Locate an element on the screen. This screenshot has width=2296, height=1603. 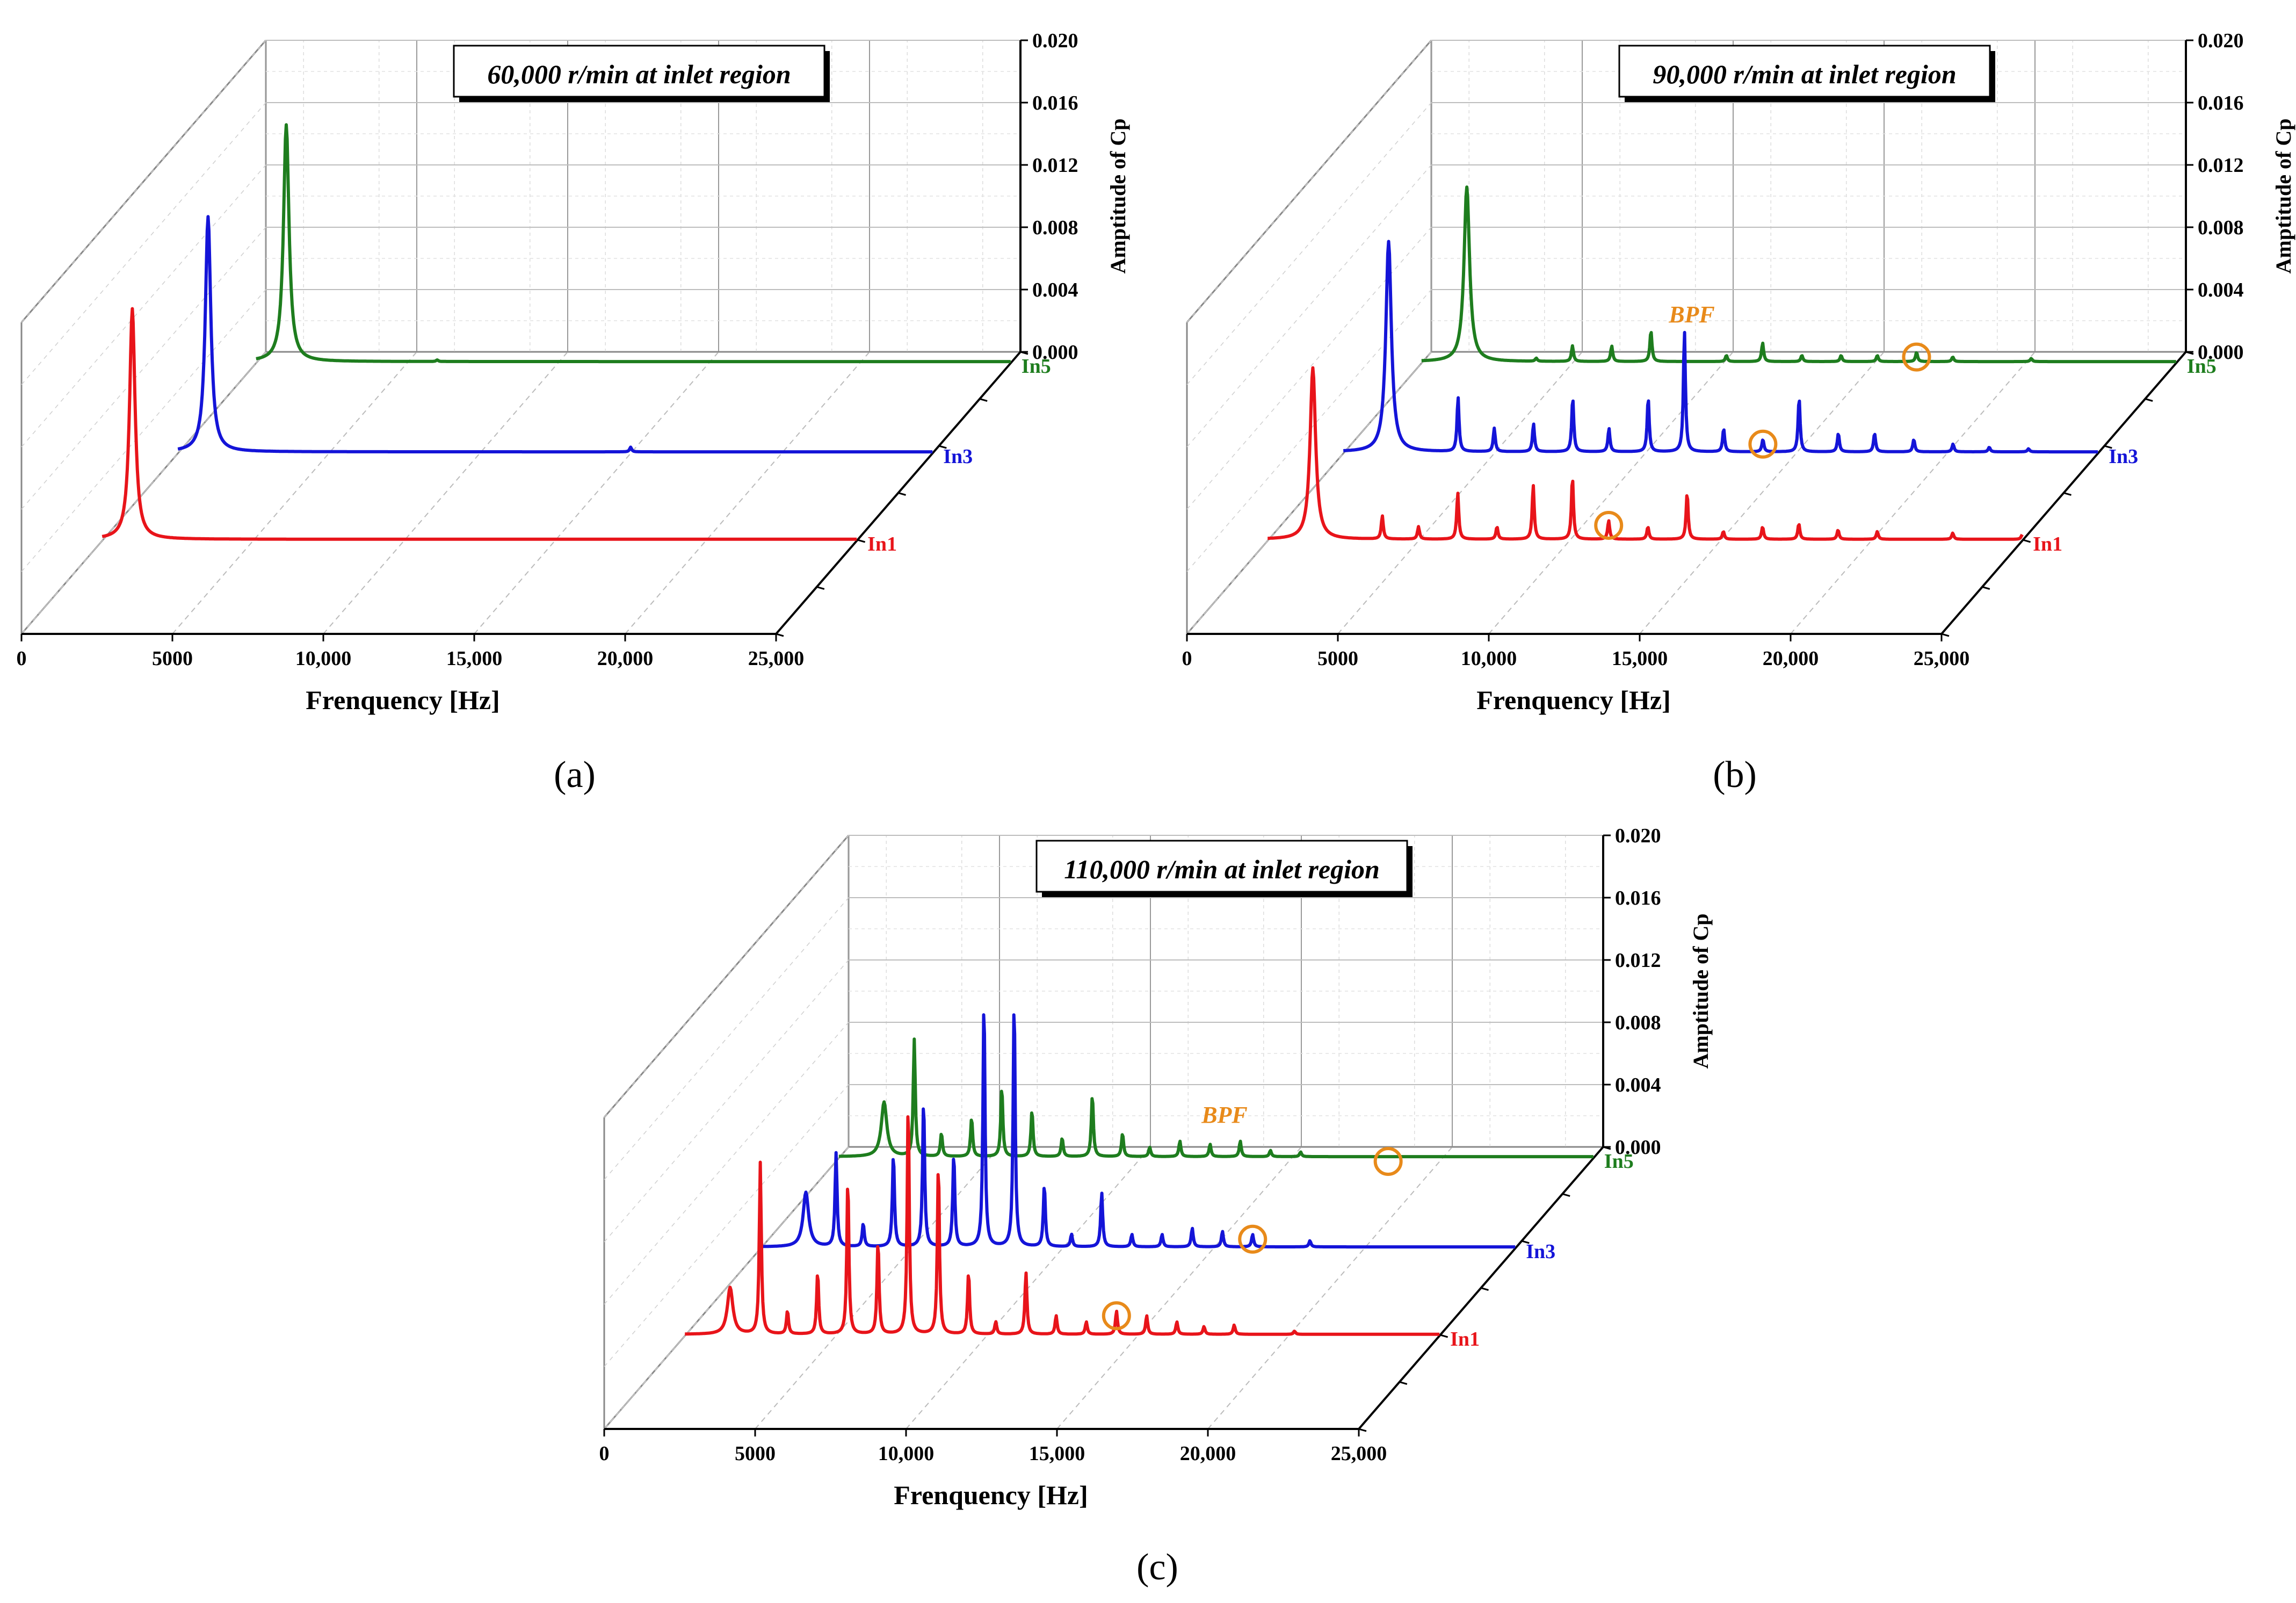
x-tick-label: 5000 is located at coordinates (172, 658).